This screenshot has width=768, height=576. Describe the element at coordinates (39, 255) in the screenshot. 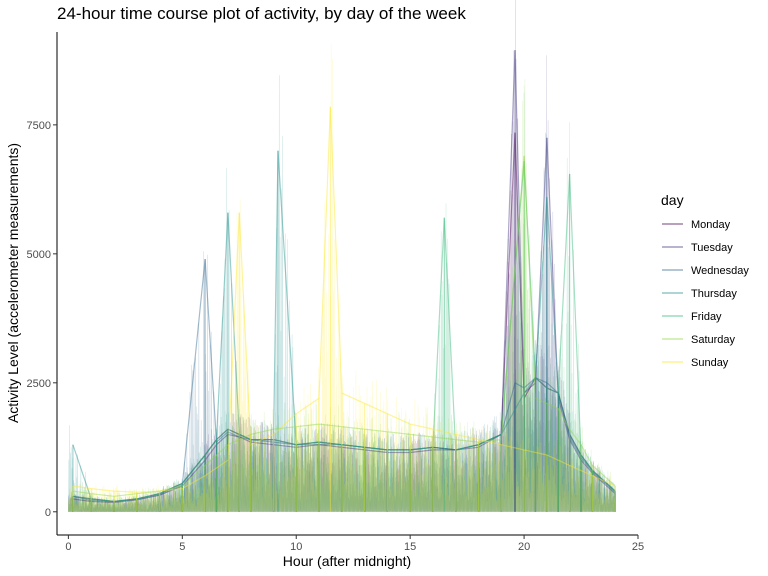

I see `y-tick-label: 5000` at that location.